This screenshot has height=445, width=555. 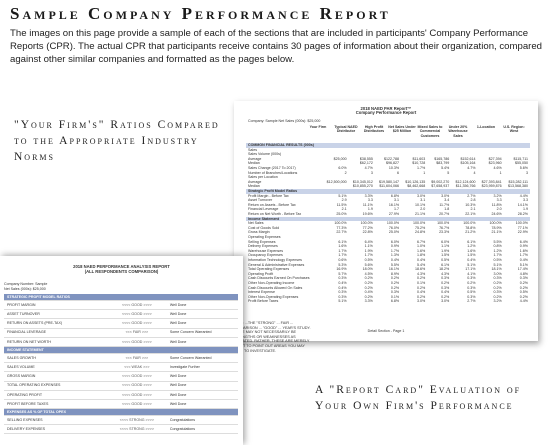 I want to click on ratios-row-label: Return on Net Worth - Before Tax, so click(x=275, y=214).